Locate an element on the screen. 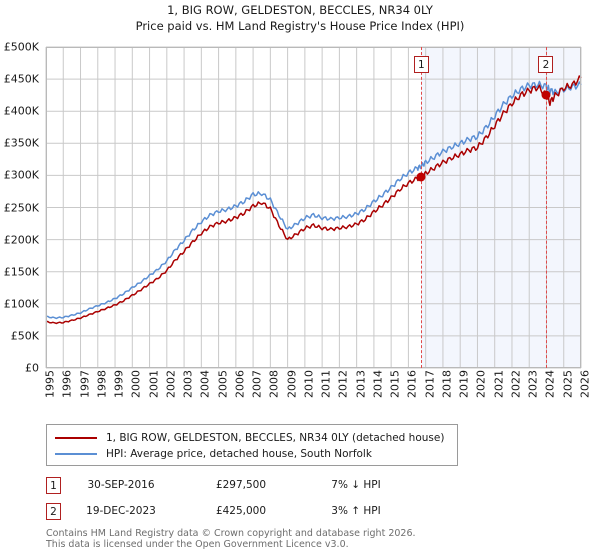 The image size is (600, 560). x-axis-tick-label: 2022 is located at coordinates (516, 384).